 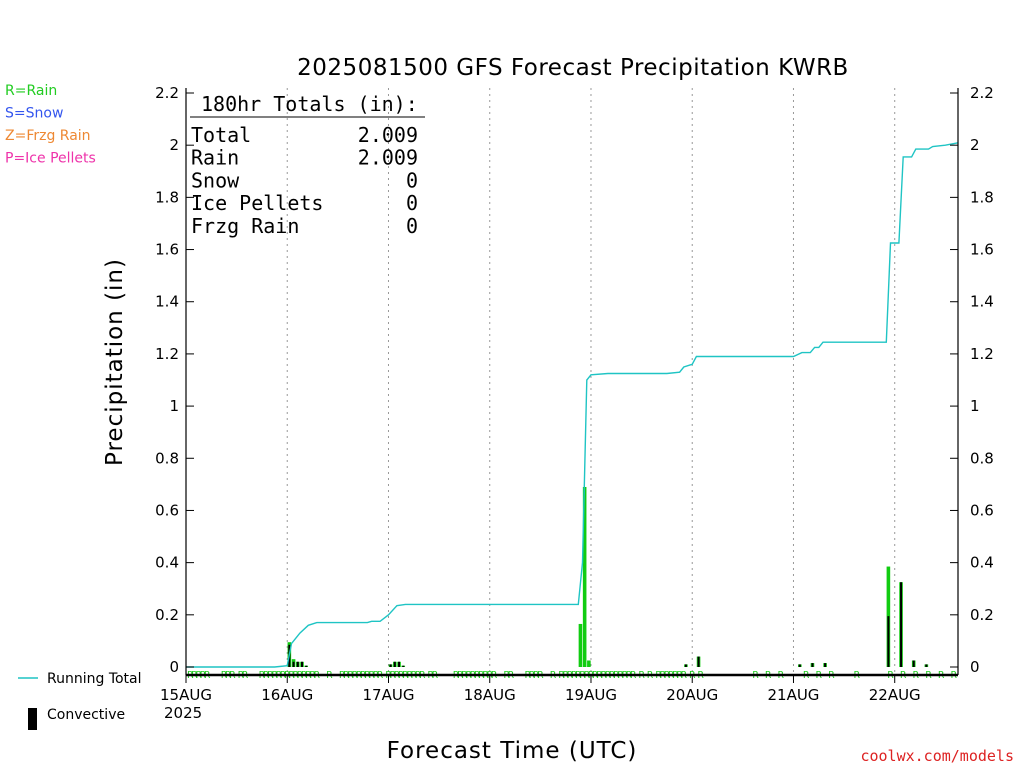 I want to click on totals-header: 180hr Totals (in):, so click(x=309, y=104).